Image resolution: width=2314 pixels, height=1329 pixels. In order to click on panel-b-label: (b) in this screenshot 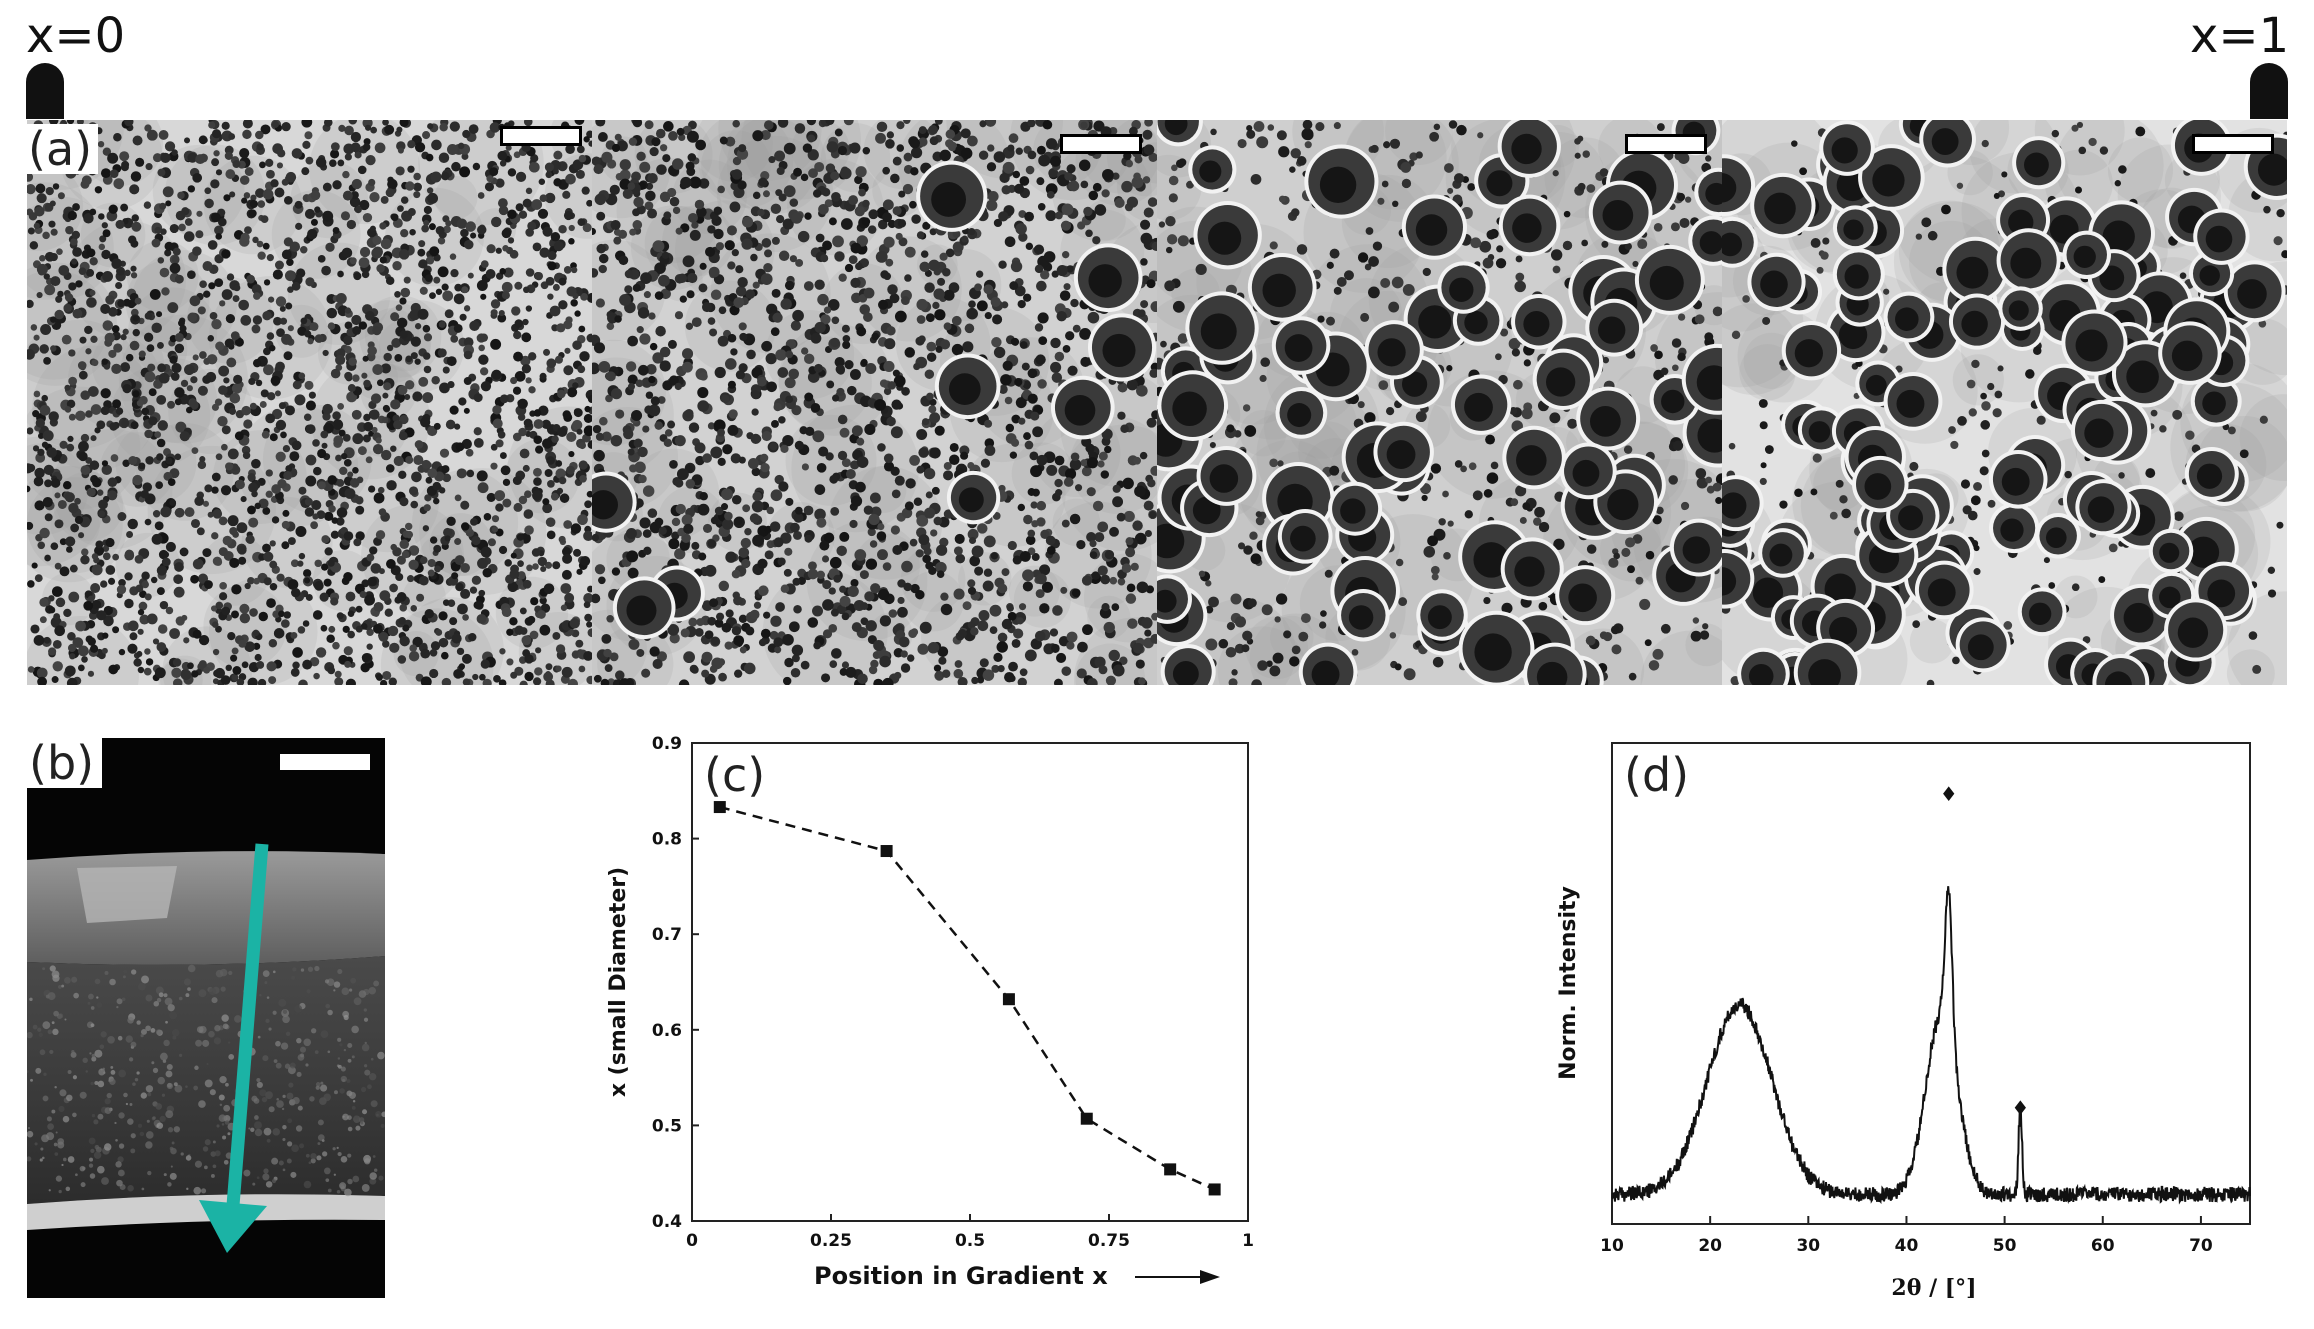, I will do `click(65, 763)`.